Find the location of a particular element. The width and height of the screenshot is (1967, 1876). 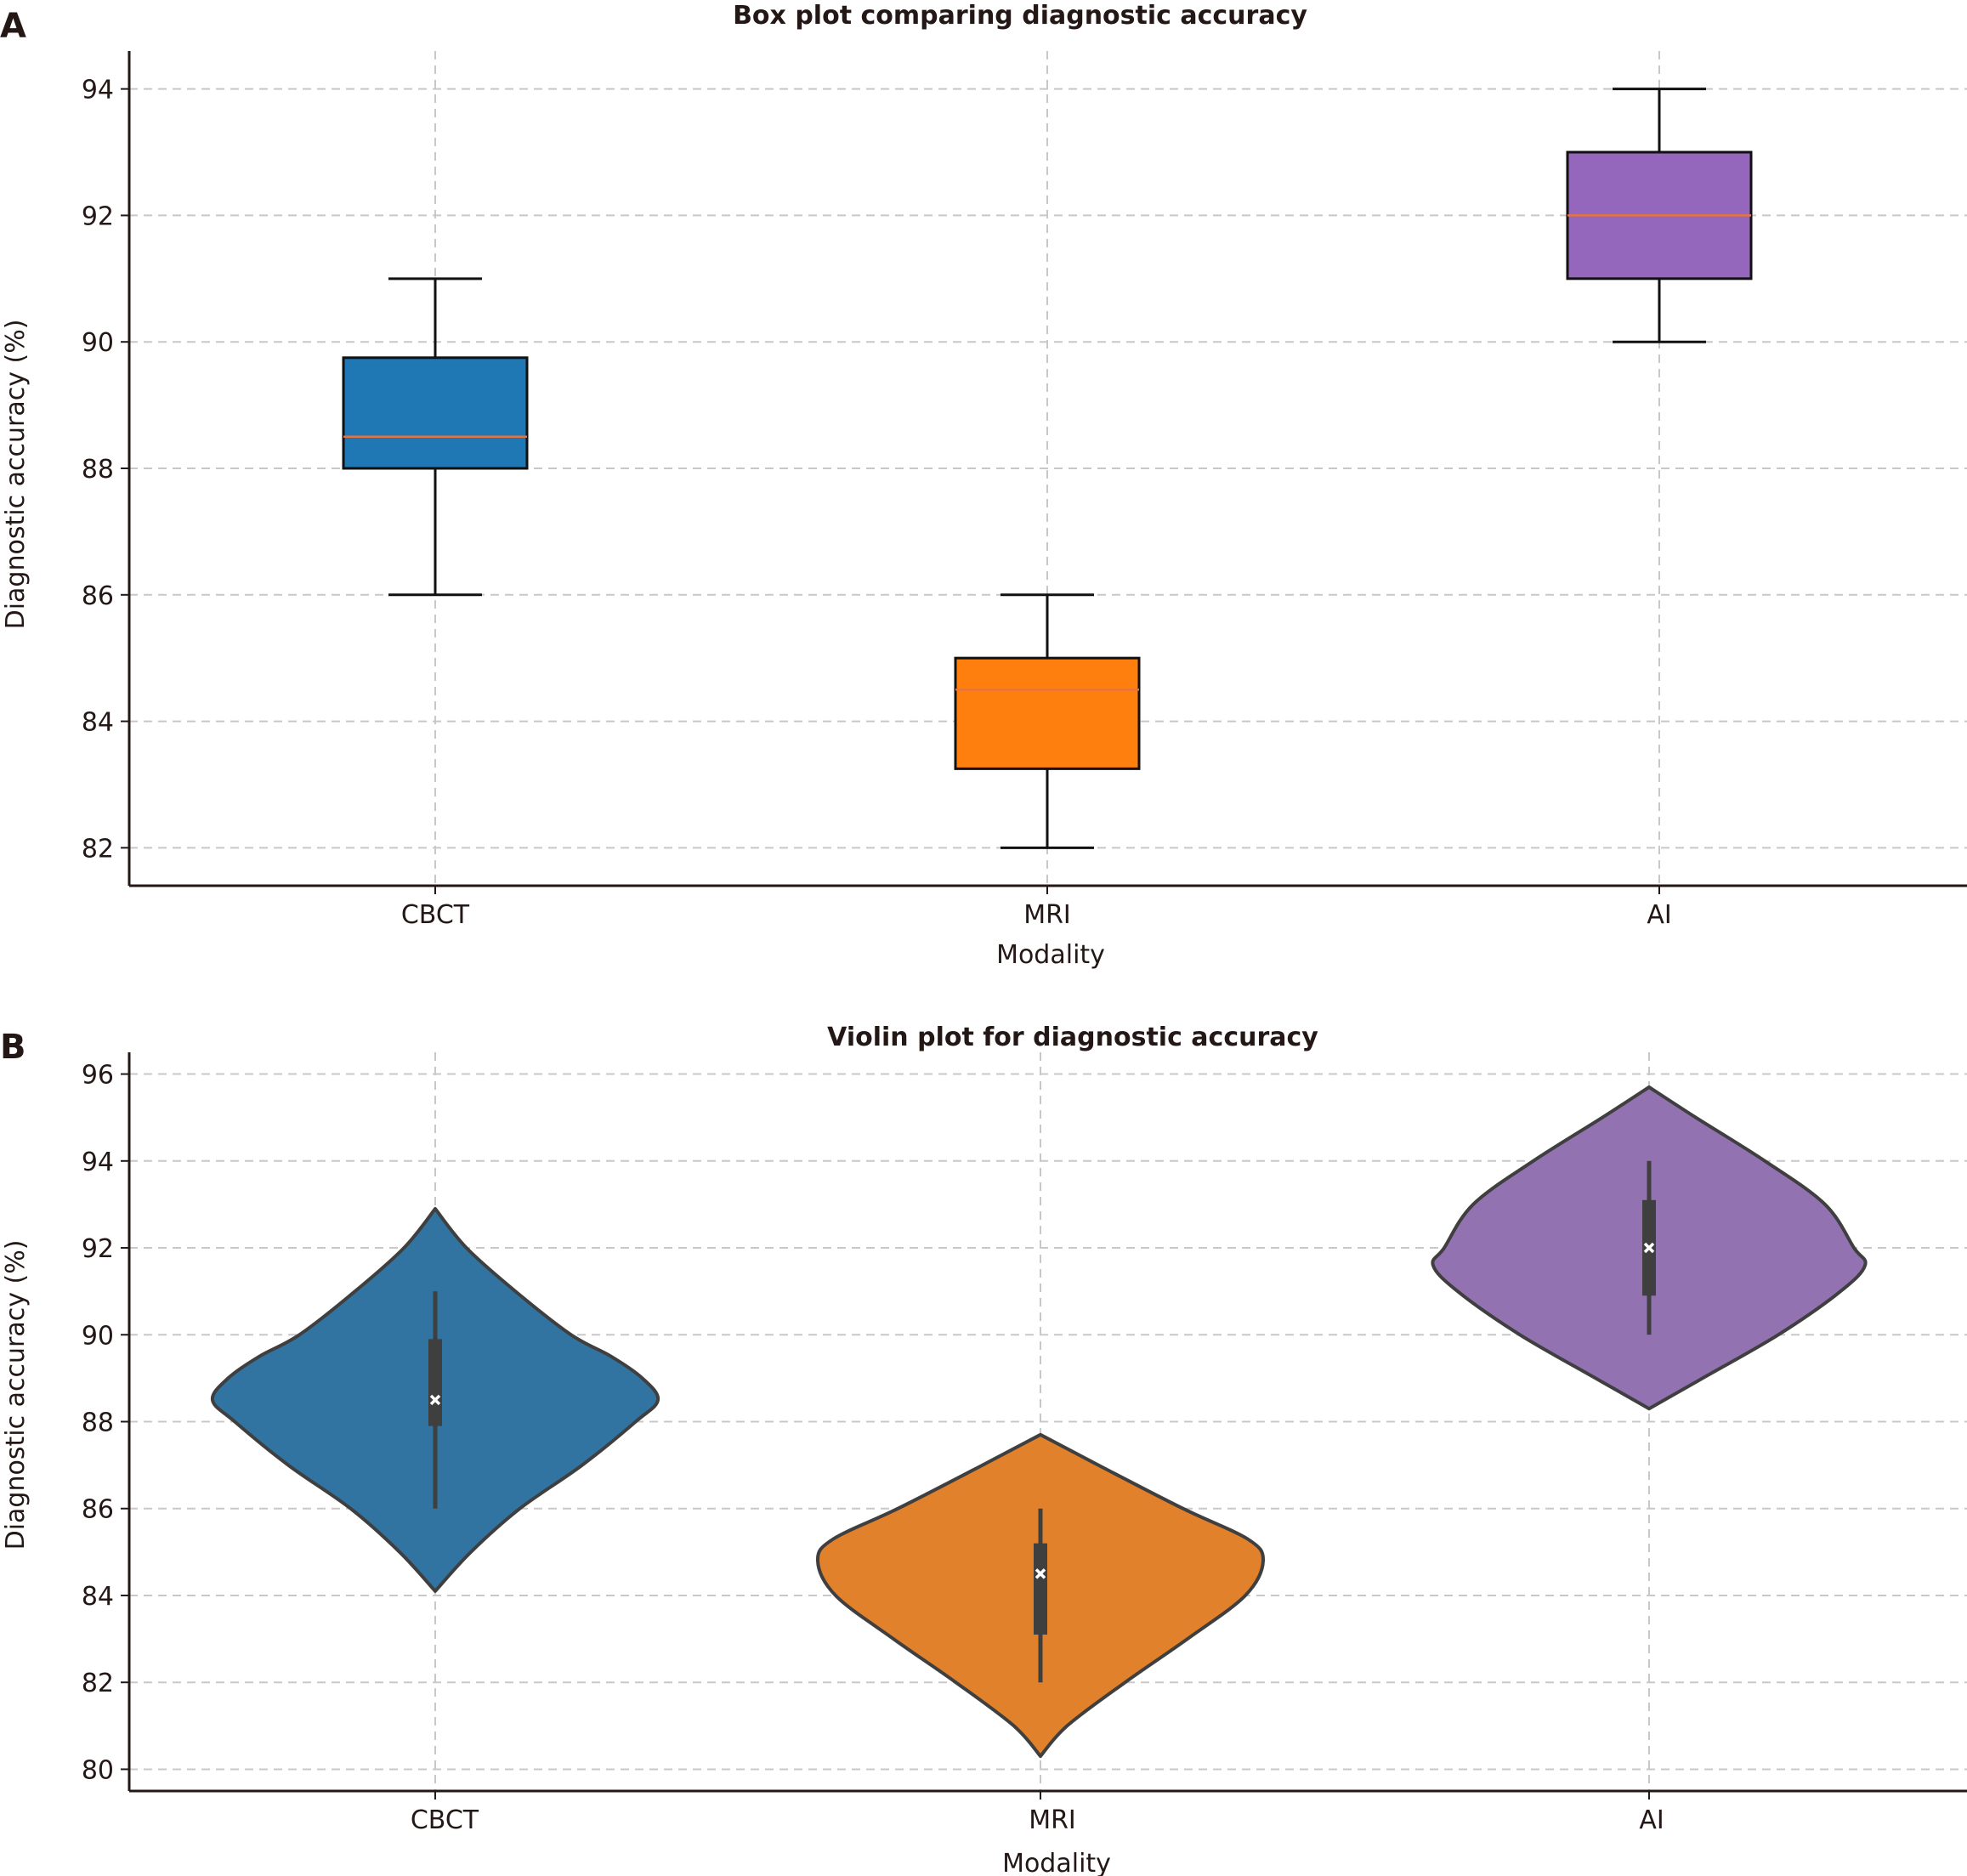

violin-plot-y-tick-label: 82 is located at coordinates (98, 1684).